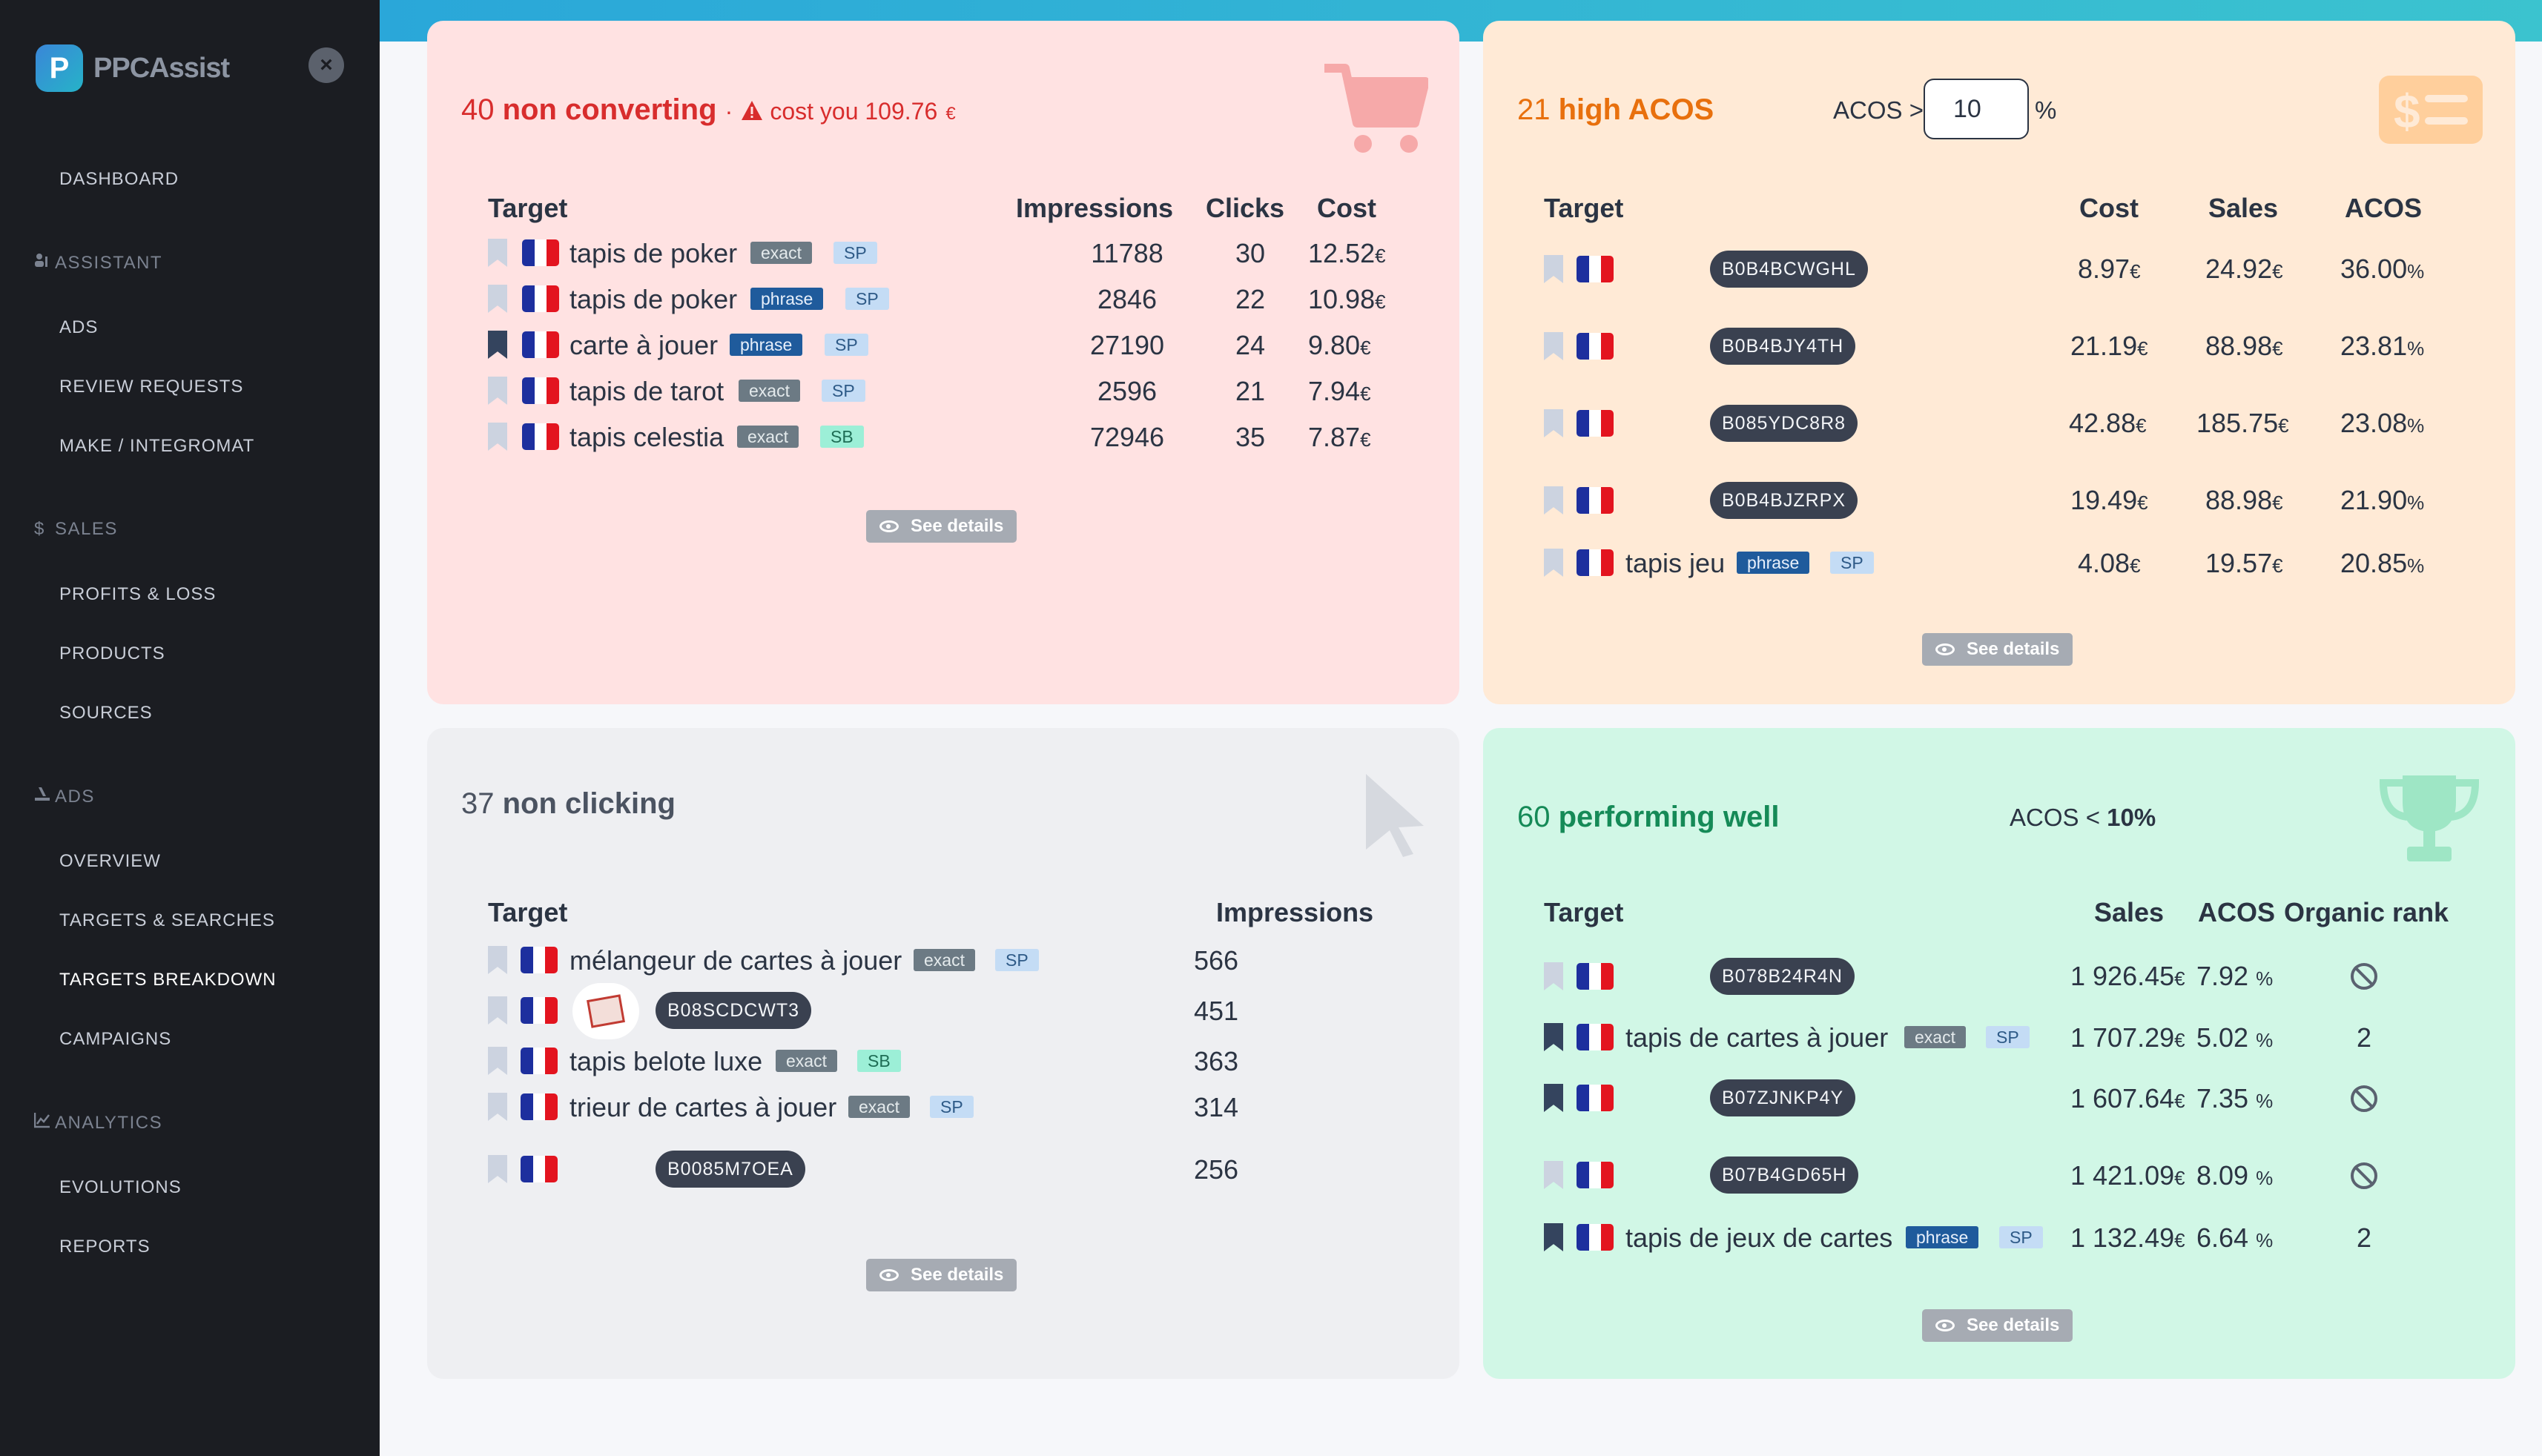 This screenshot has height=1456, width=2542. I want to click on acos-threshold-input, so click(1976, 109).